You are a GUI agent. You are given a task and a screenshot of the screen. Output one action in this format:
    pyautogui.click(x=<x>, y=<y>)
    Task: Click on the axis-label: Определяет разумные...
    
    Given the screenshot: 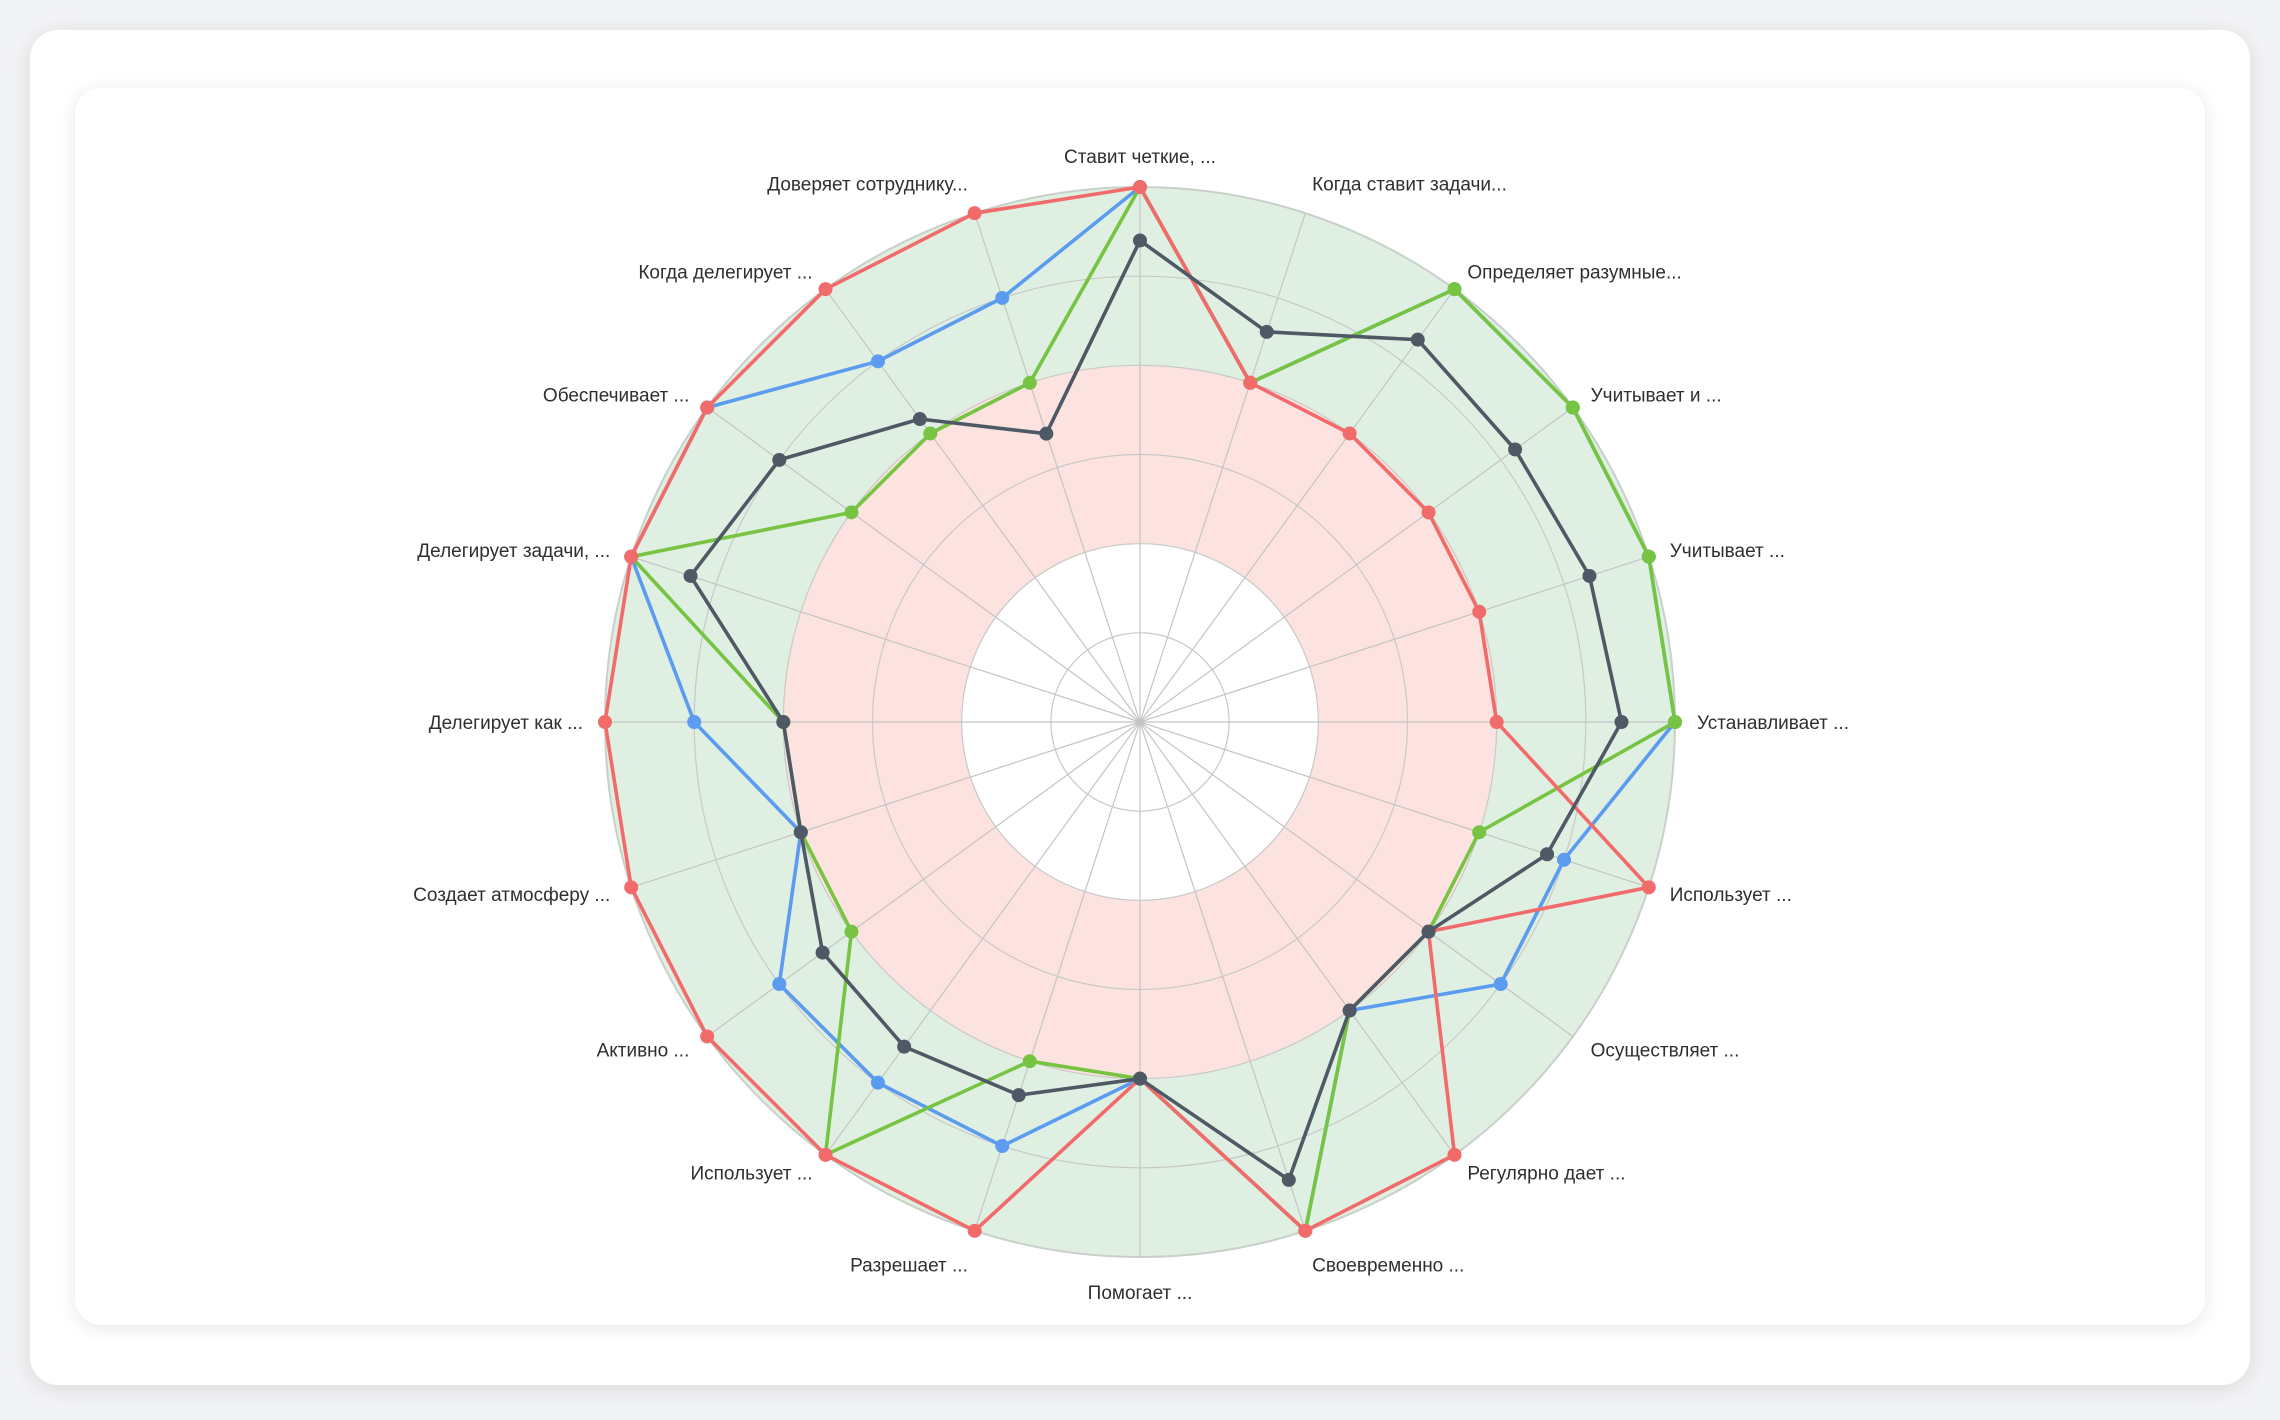 What is the action you would take?
    pyautogui.click(x=1574, y=272)
    